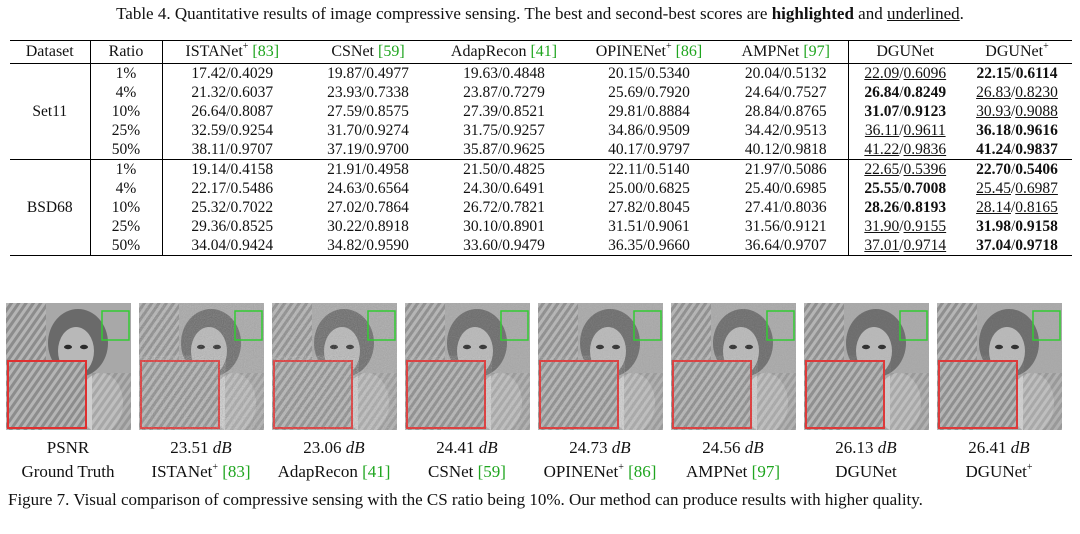 This screenshot has height=534, width=1080. I want to click on score-cell: 29.81/0.8884, so click(649, 111).